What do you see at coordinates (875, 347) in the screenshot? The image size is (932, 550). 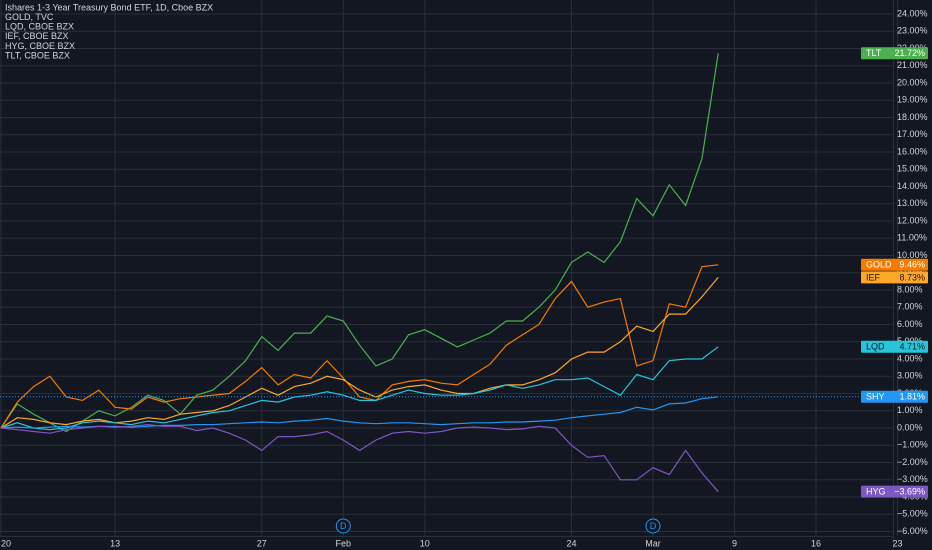 I see `price-label-name: LQD` at bounding box center [875, 347].